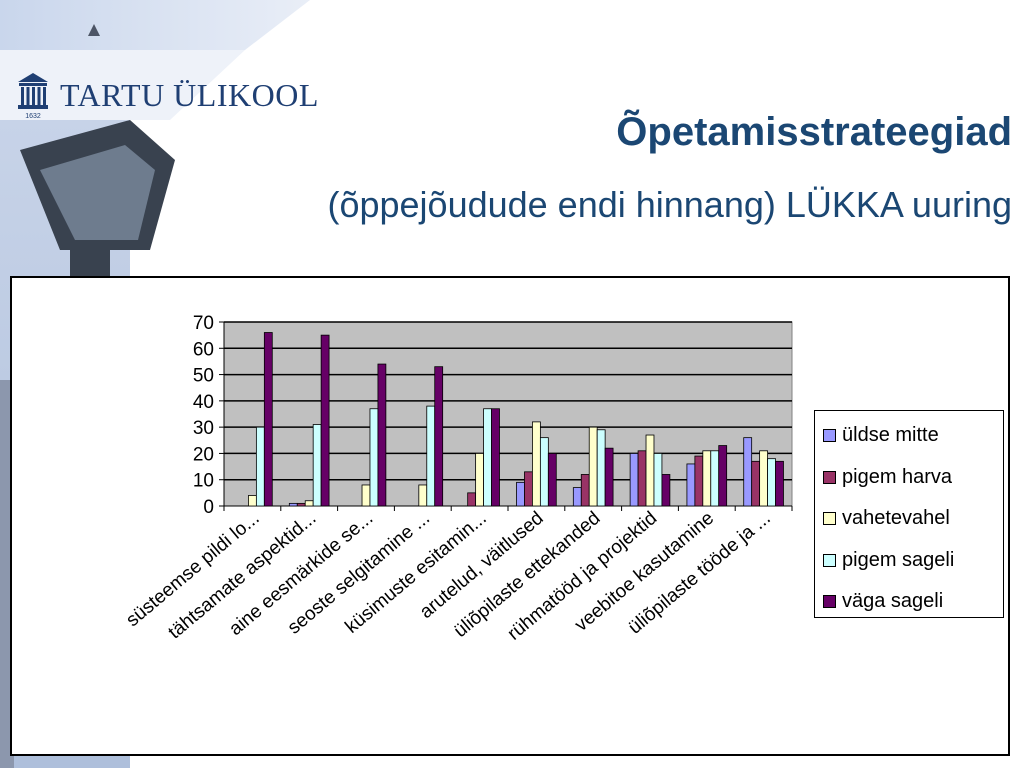  Describe the element at coordinates (203, 402) in the screenshot. I see `y-tick-label: 40` at that location.